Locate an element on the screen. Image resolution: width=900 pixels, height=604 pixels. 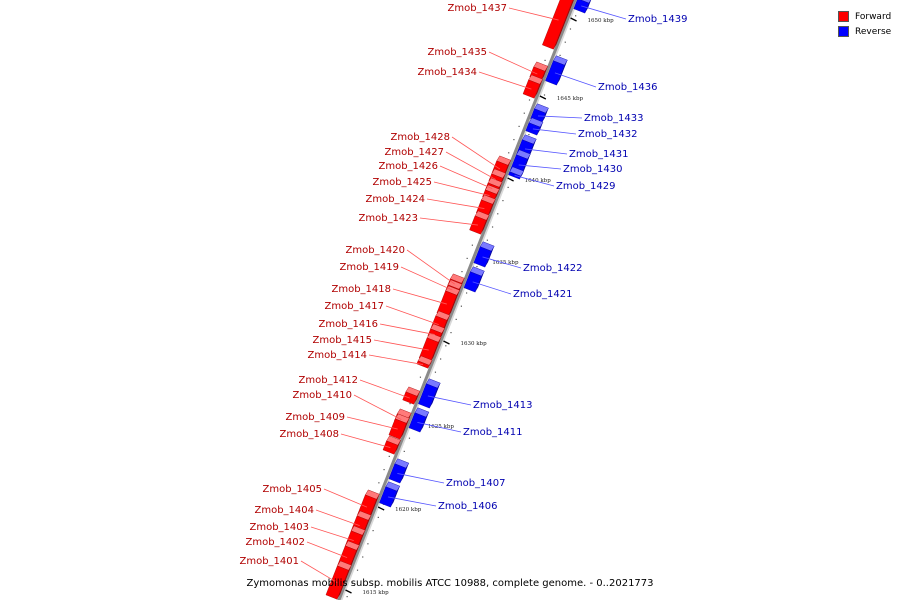
forward-swatch is located at coordinates (843, 16).